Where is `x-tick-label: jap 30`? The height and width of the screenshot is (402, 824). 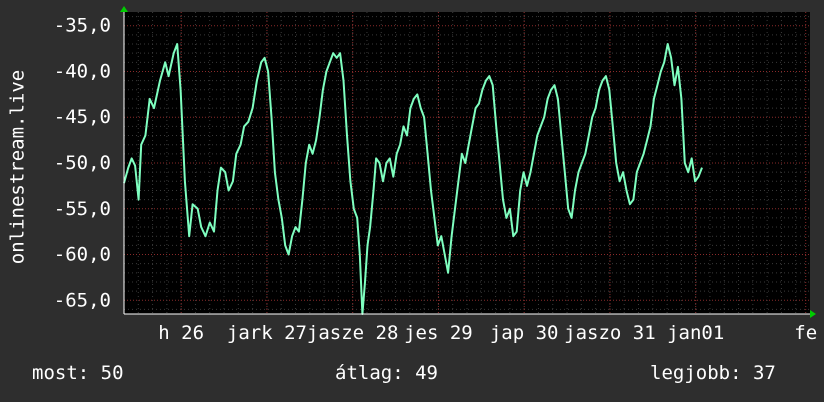
x-tick-label: jap 30 is located at coordinates (524, 333).